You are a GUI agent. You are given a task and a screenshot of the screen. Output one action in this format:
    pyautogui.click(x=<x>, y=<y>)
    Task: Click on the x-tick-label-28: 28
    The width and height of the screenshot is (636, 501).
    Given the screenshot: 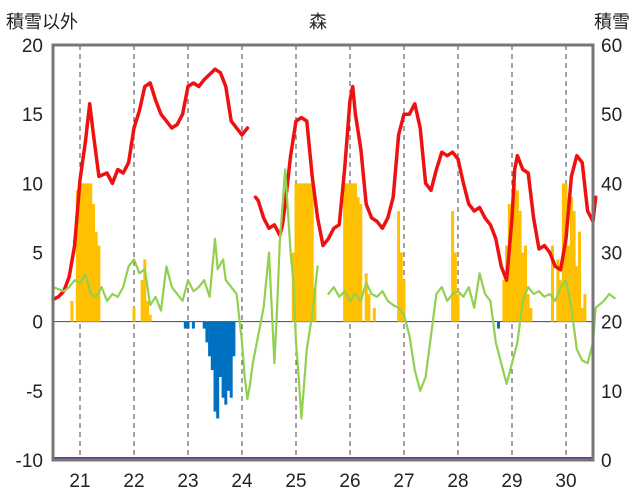 What is the action you would take?
    pyautogui.click(x=457, y=481)
    